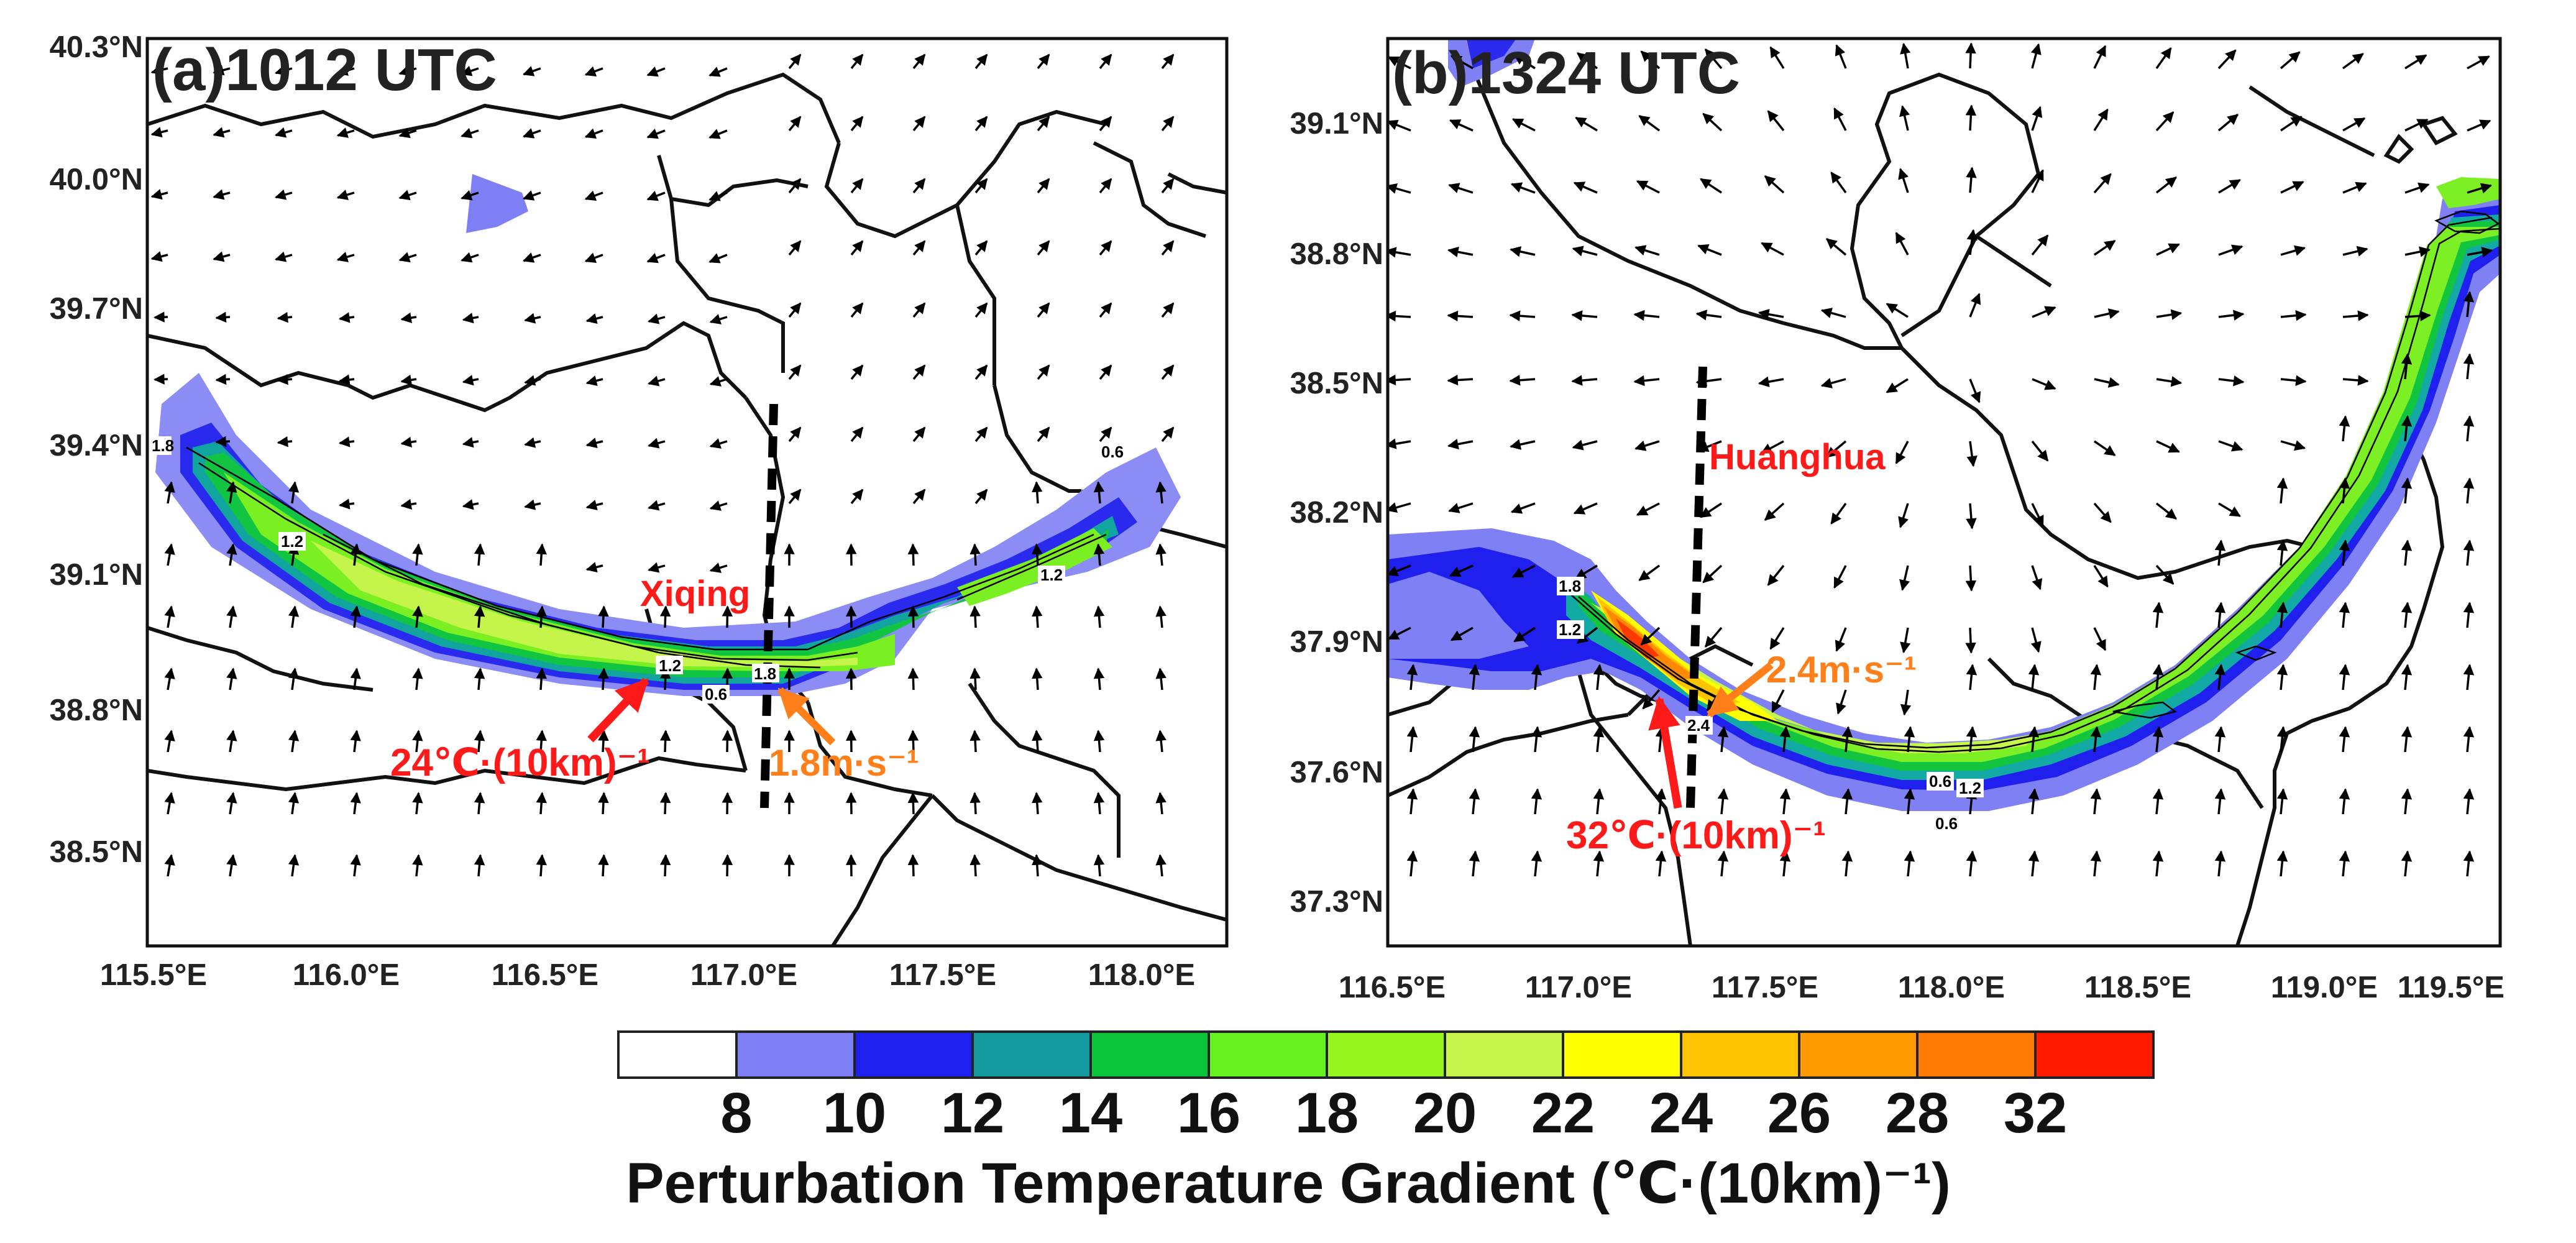 The height and width of the screenshot is (1243, 2576). I want to click on colorbar-tick-label: 24, so click(1681, 1113).